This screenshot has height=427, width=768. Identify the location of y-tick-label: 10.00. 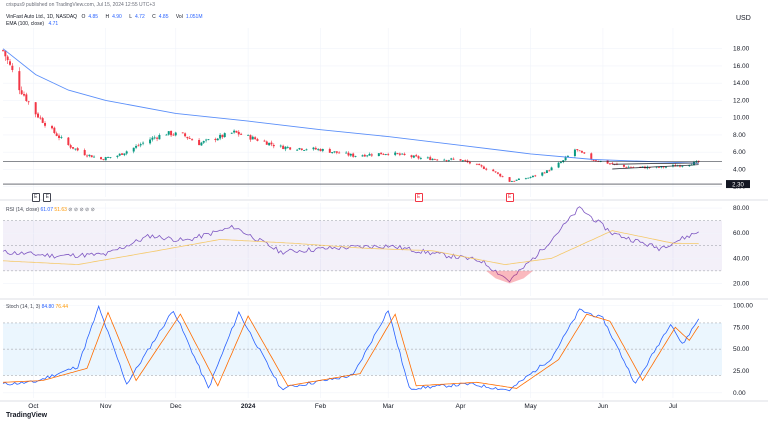
(741, 118).